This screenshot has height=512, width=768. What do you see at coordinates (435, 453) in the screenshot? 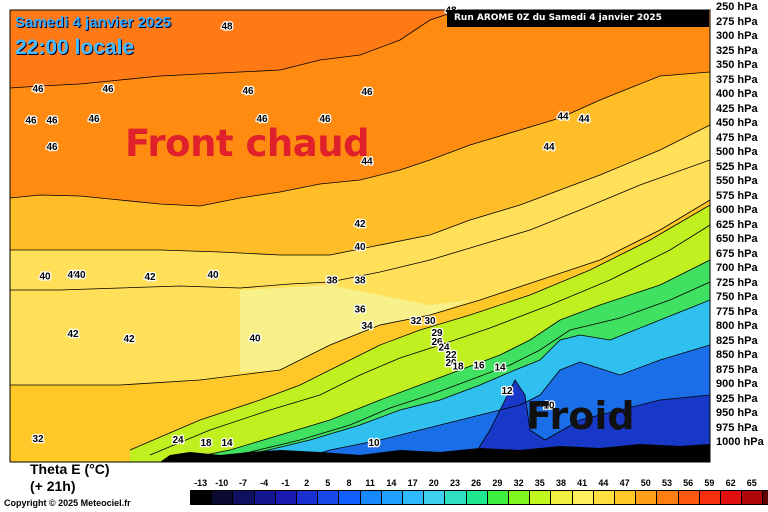
I see `terrain` at bounding box center [435, 453].